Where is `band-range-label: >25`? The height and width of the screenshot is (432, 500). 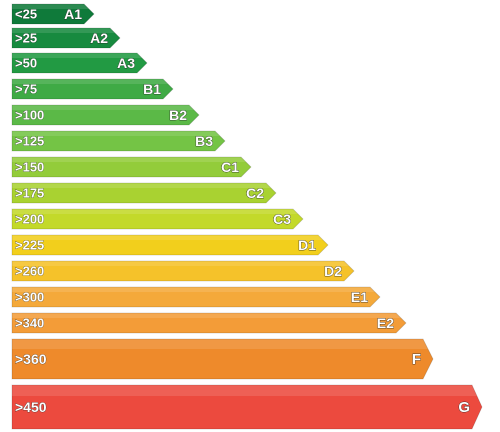 band-range-label: >25 is located at coordinates (26, 38).